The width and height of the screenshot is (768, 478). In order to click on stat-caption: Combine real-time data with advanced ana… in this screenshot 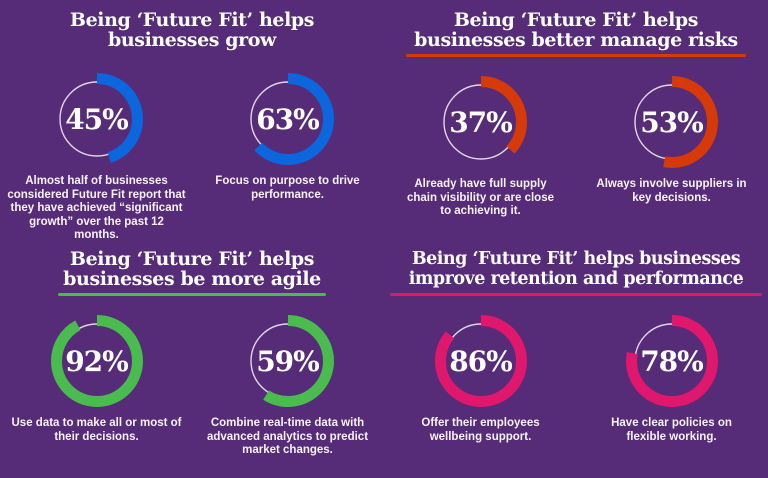, I will do `click(287, 436)`.